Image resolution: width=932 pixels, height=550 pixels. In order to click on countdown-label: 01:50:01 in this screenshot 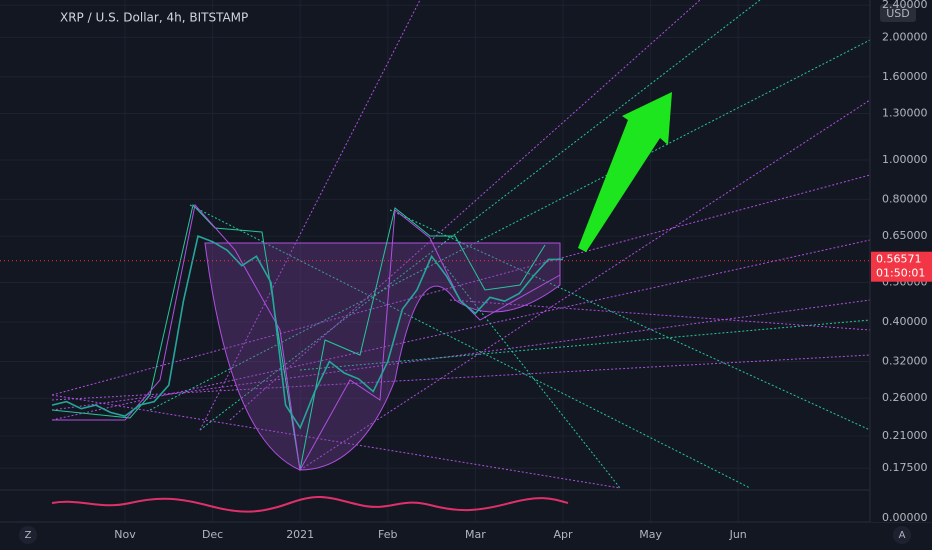, I will do `click(900, 273)`.